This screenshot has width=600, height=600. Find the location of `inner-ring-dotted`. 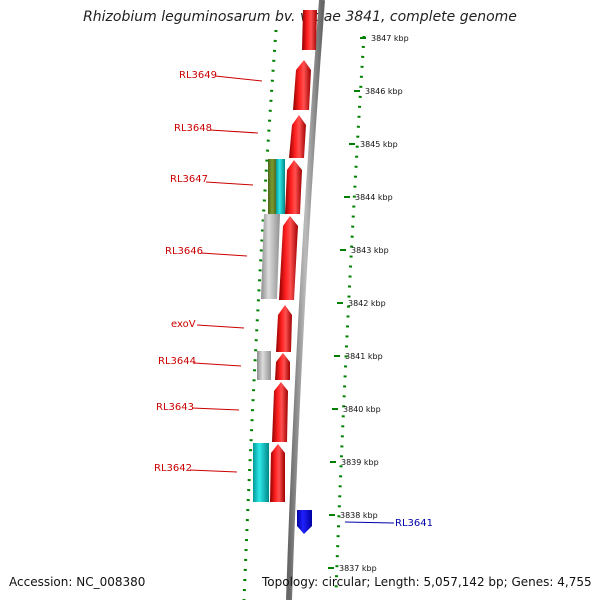

inner-ring-dotted is located at coordinates (260, 314).